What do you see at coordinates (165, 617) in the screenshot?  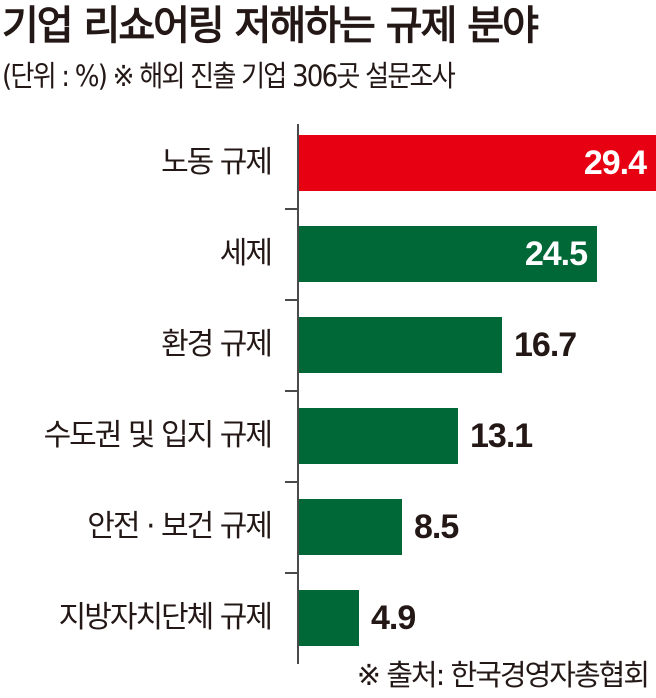 I see `category-label: 지방자치단체 규제` at bounding box center [165, 617].